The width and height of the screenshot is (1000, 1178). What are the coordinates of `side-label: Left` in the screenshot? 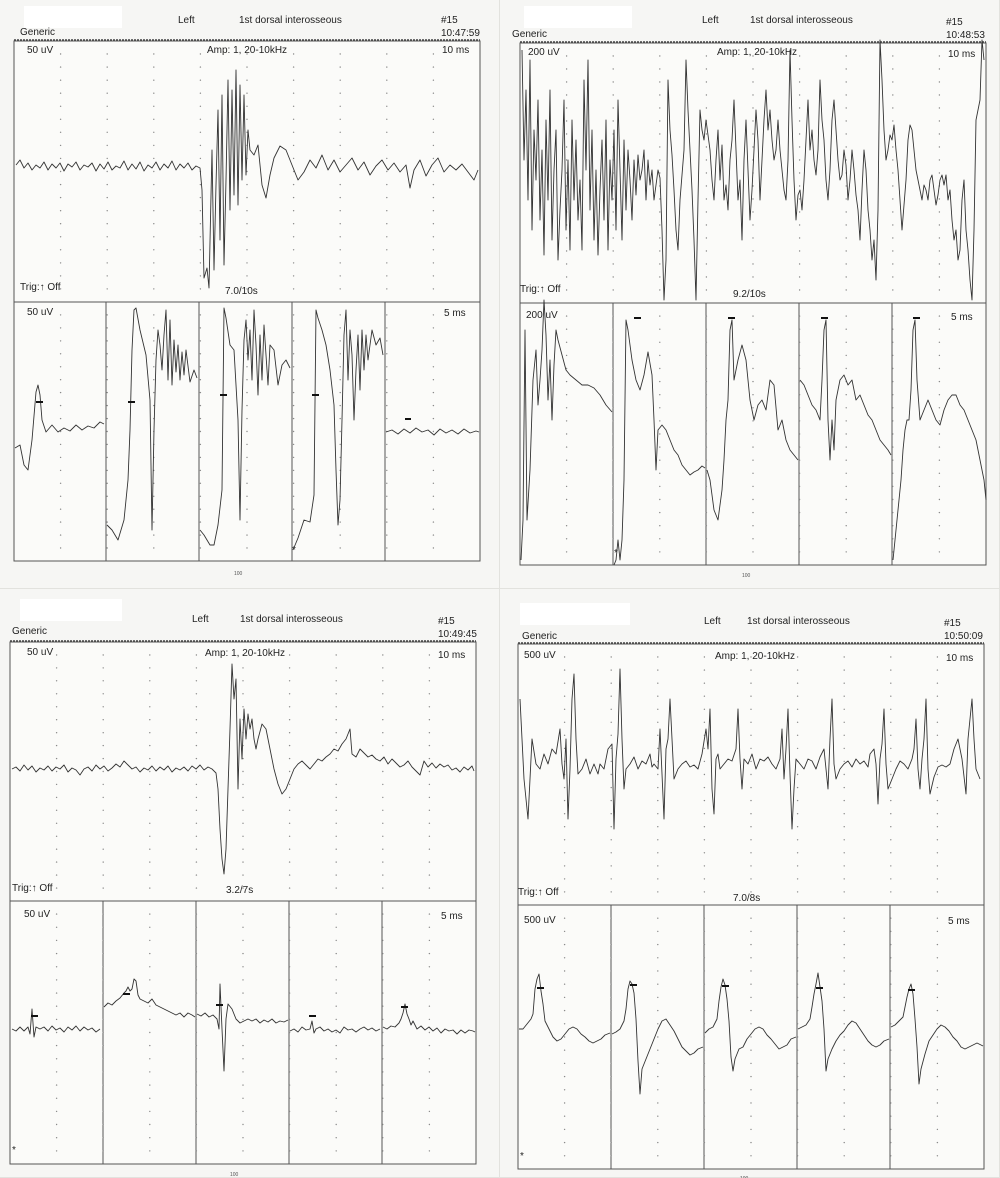 It's located at (200, 619).